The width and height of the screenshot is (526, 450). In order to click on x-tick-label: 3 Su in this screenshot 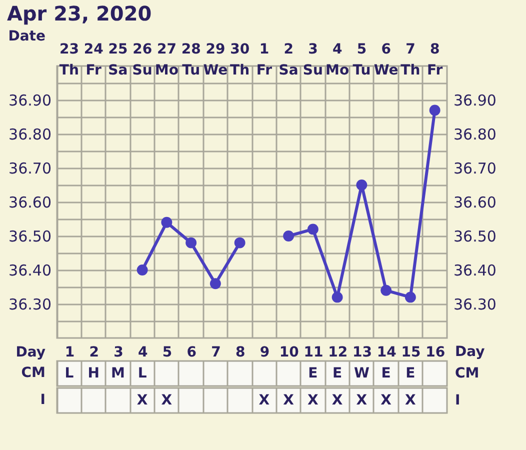, I will do `click(312, 60)`.